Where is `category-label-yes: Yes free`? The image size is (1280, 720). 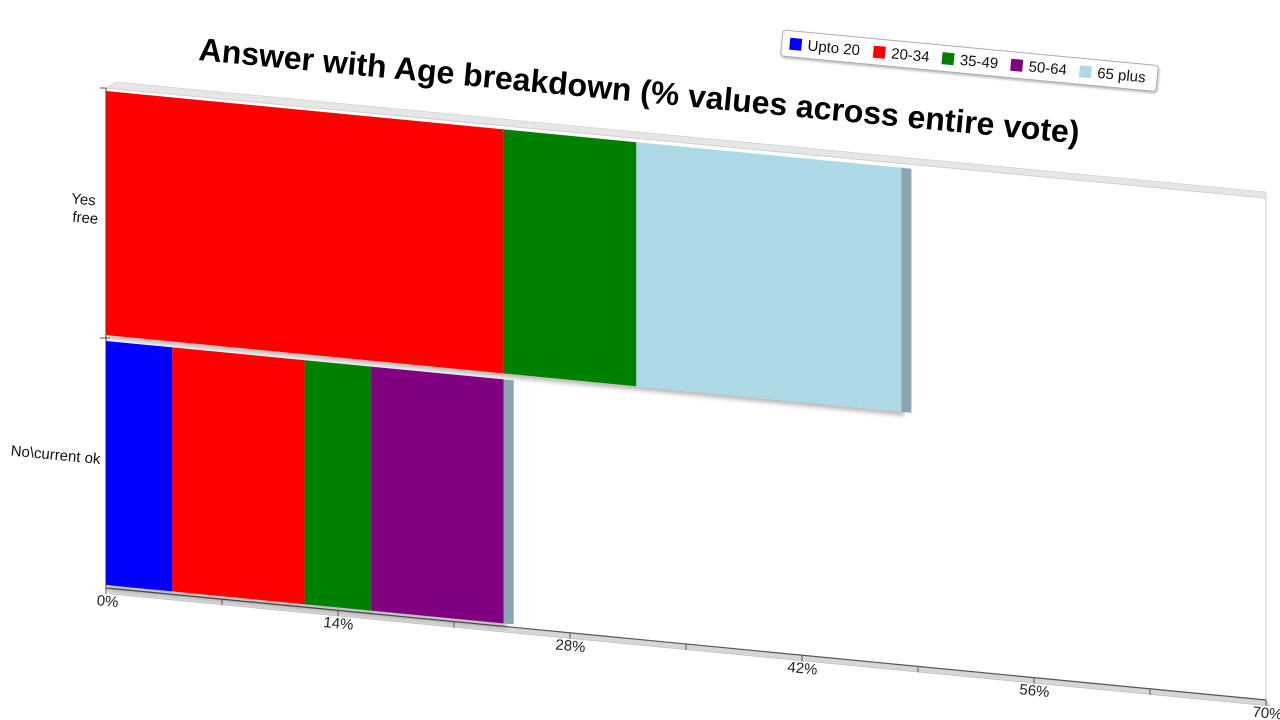 category-label-yes: Yes free is located at coordinates (85, 209).